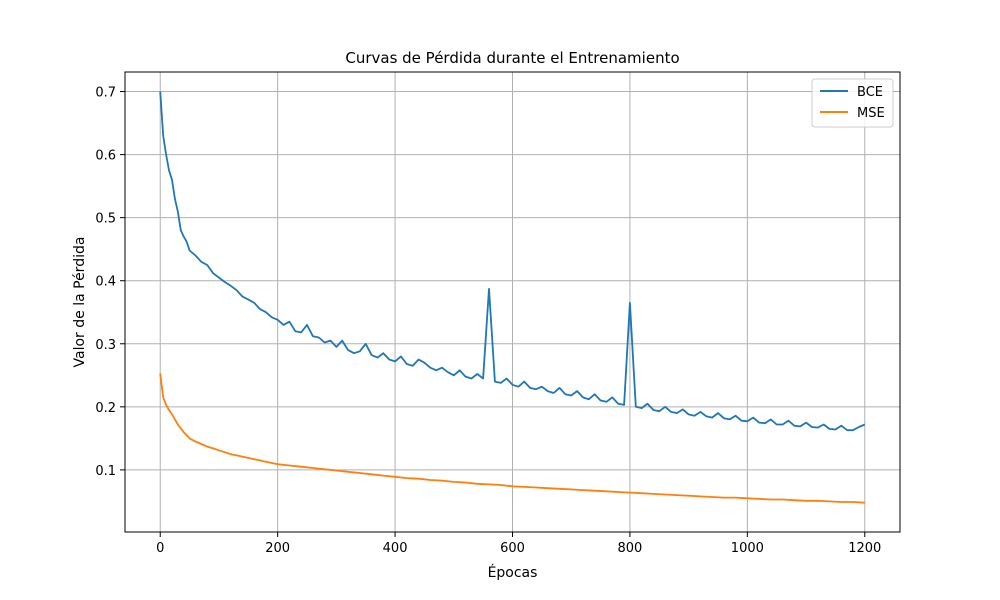 This screenshot has width=1000, height=600. Describe the element at coordinates (105, 282) in the screenshot. I see `y-tick-label: 0.4` at that location.